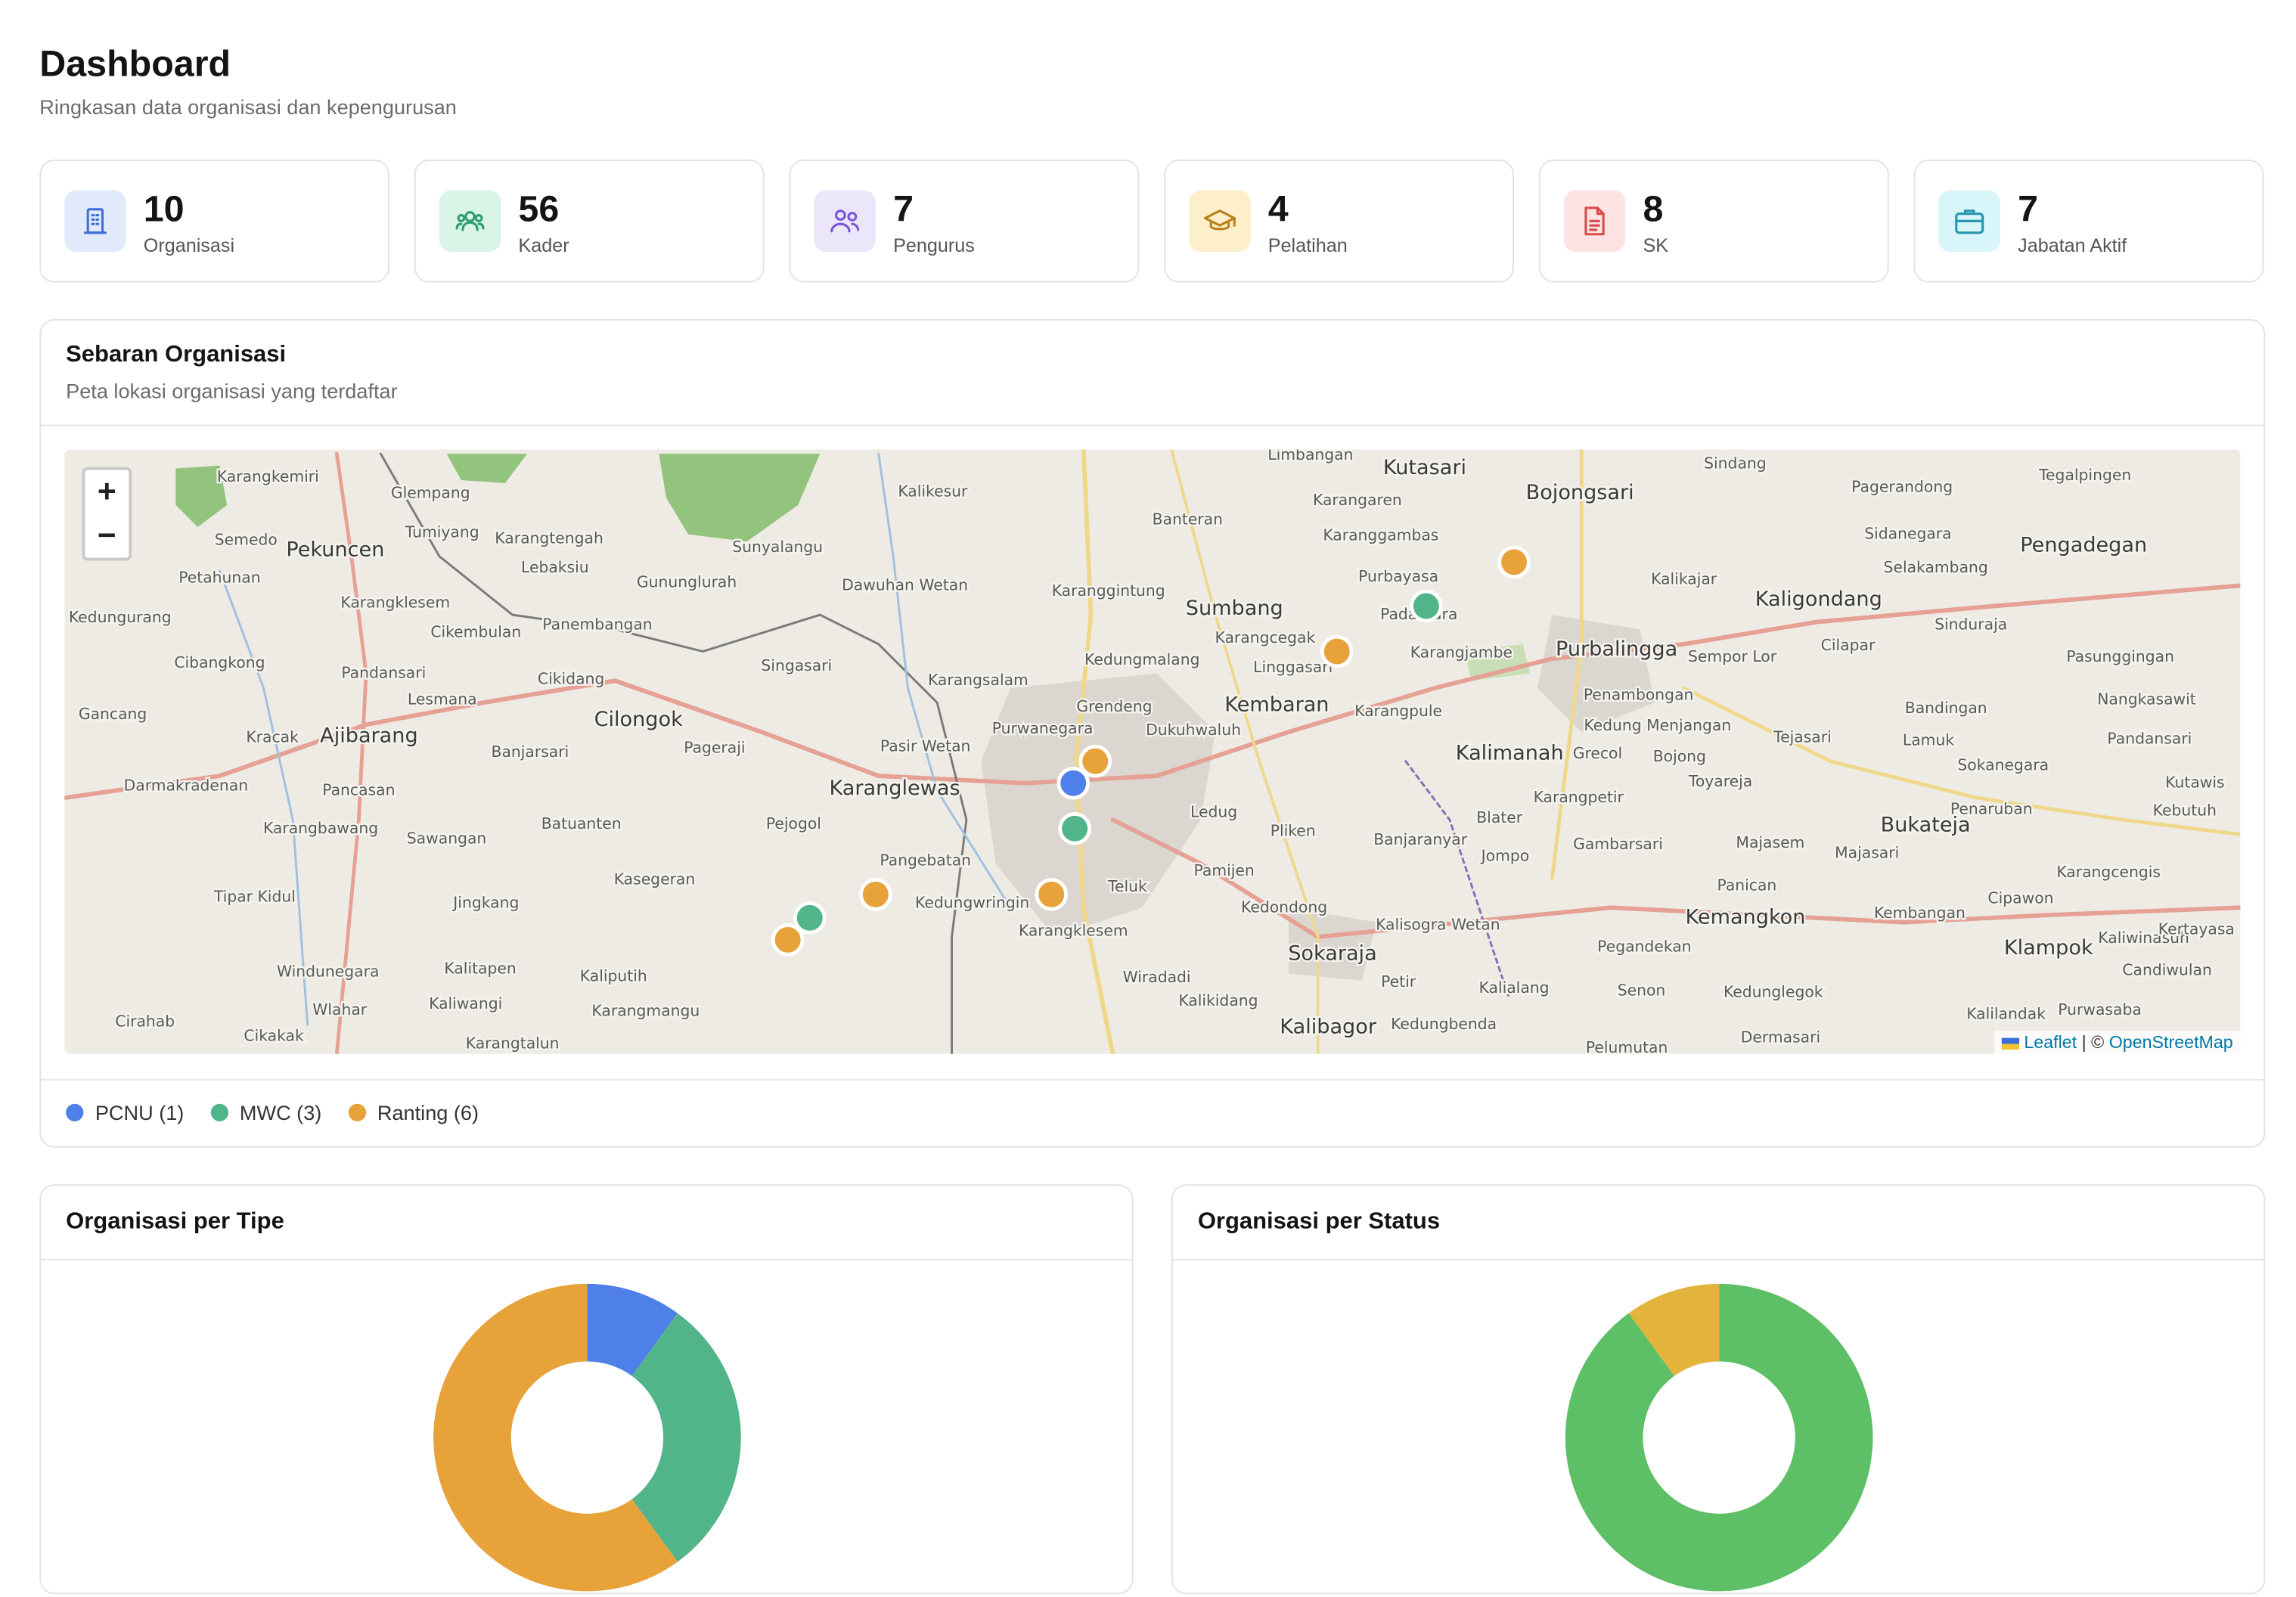 The height and width of the screenshot is (1597, 2296). Describe the element at coordinates (1902, 487) in the screenshot. I see `place-label: Pagerandong` at that location.